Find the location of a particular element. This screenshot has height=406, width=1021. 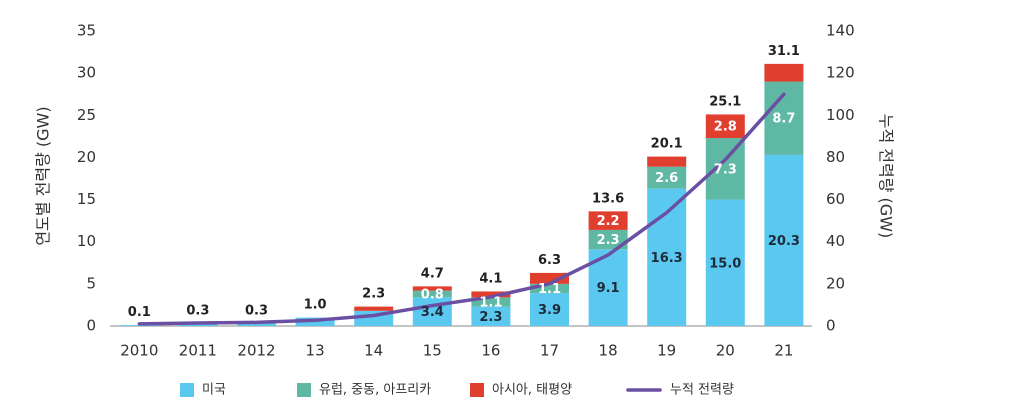

y-tick-label: 35 is located at coordinates (86, 31).